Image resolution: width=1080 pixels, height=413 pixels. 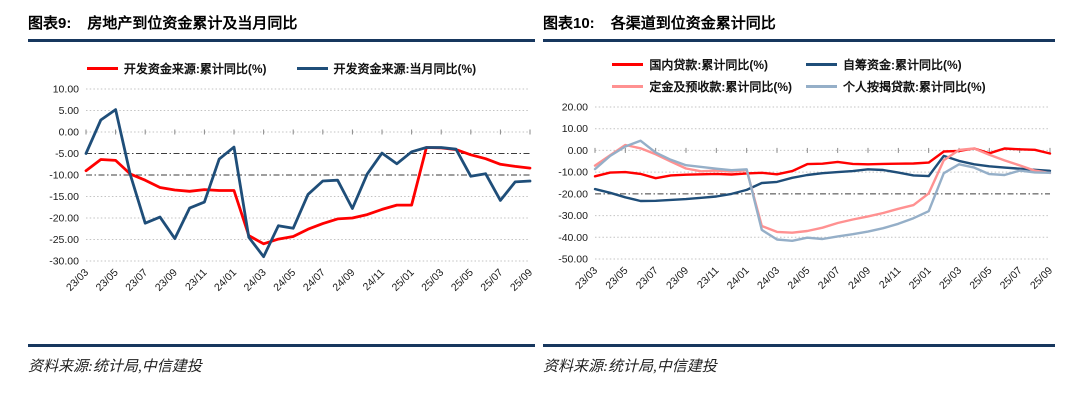 What do you see at coordinates (569, 23) in the screenshot?
I see `chart-number-label: 图表10:` at bounding box center [569, 23].